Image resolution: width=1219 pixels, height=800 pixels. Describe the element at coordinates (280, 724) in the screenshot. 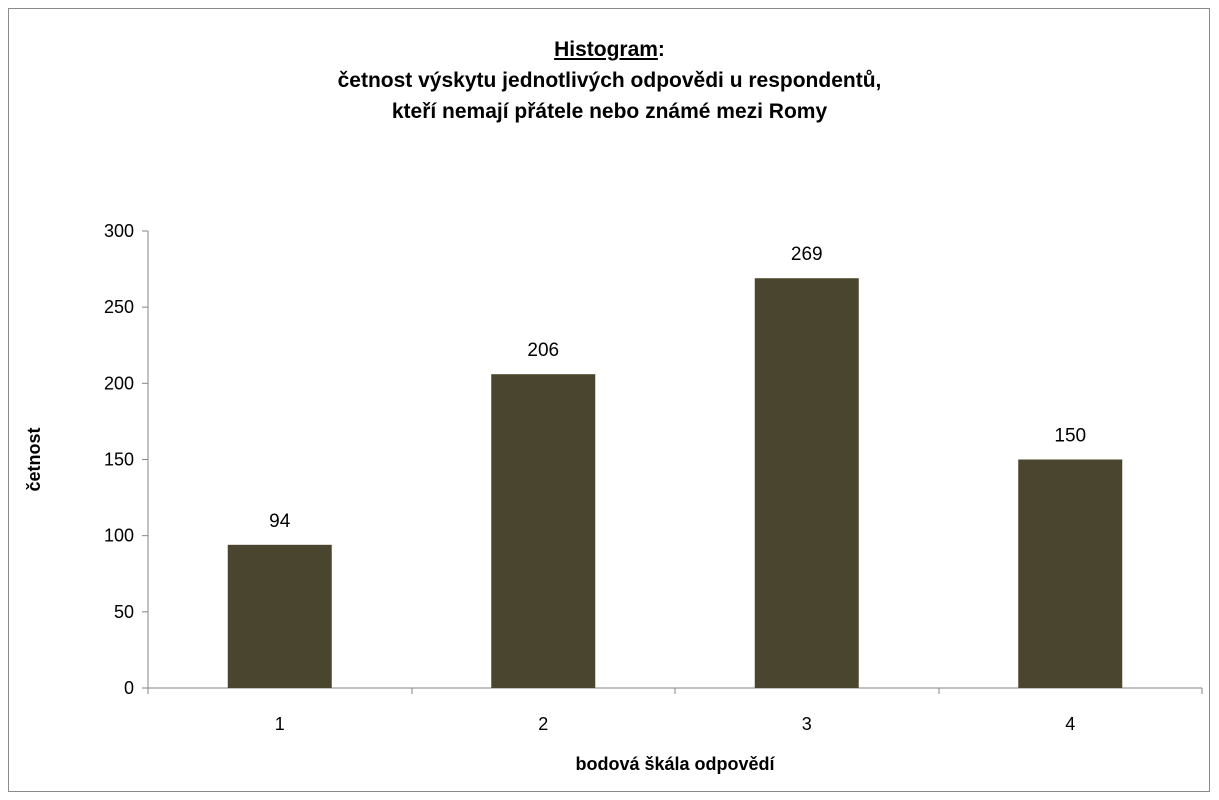

I see `x-tick-label: 1` at that location.